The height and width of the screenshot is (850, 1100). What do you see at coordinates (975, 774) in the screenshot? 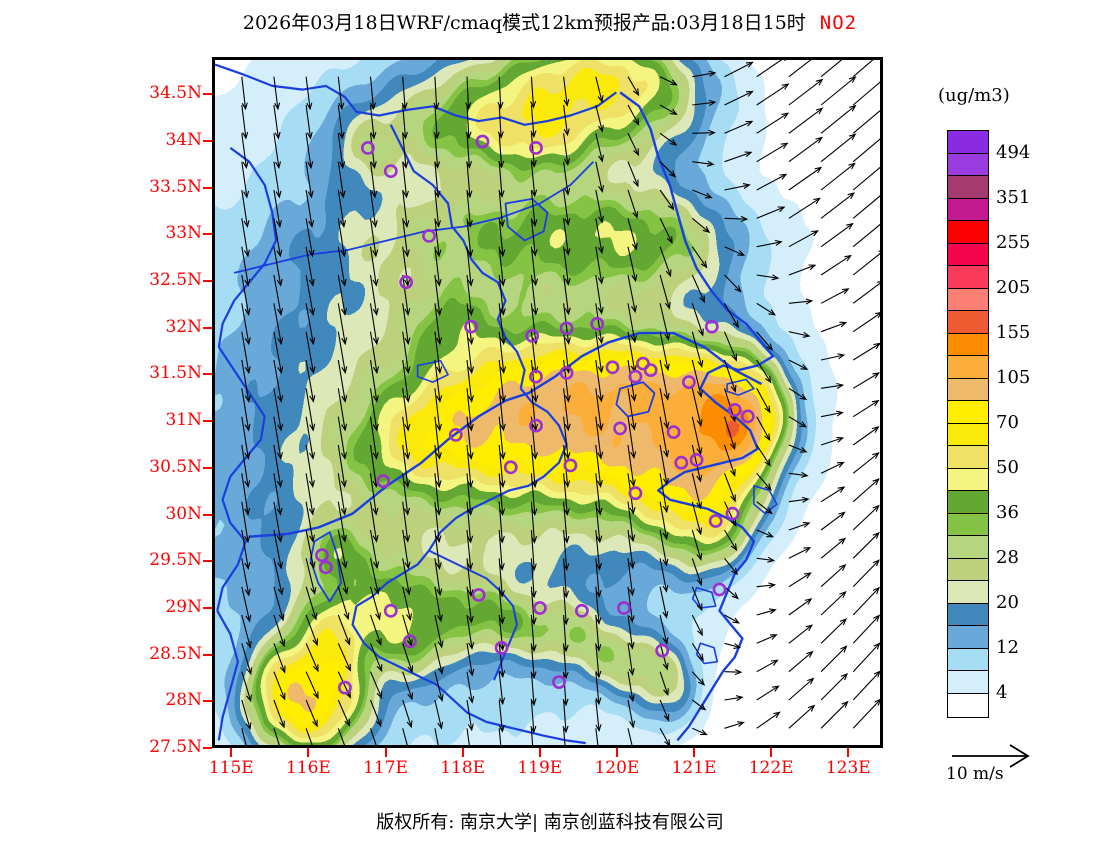
I see `wind-scale-label: 10 m/s` at bounding box center [975, 774].